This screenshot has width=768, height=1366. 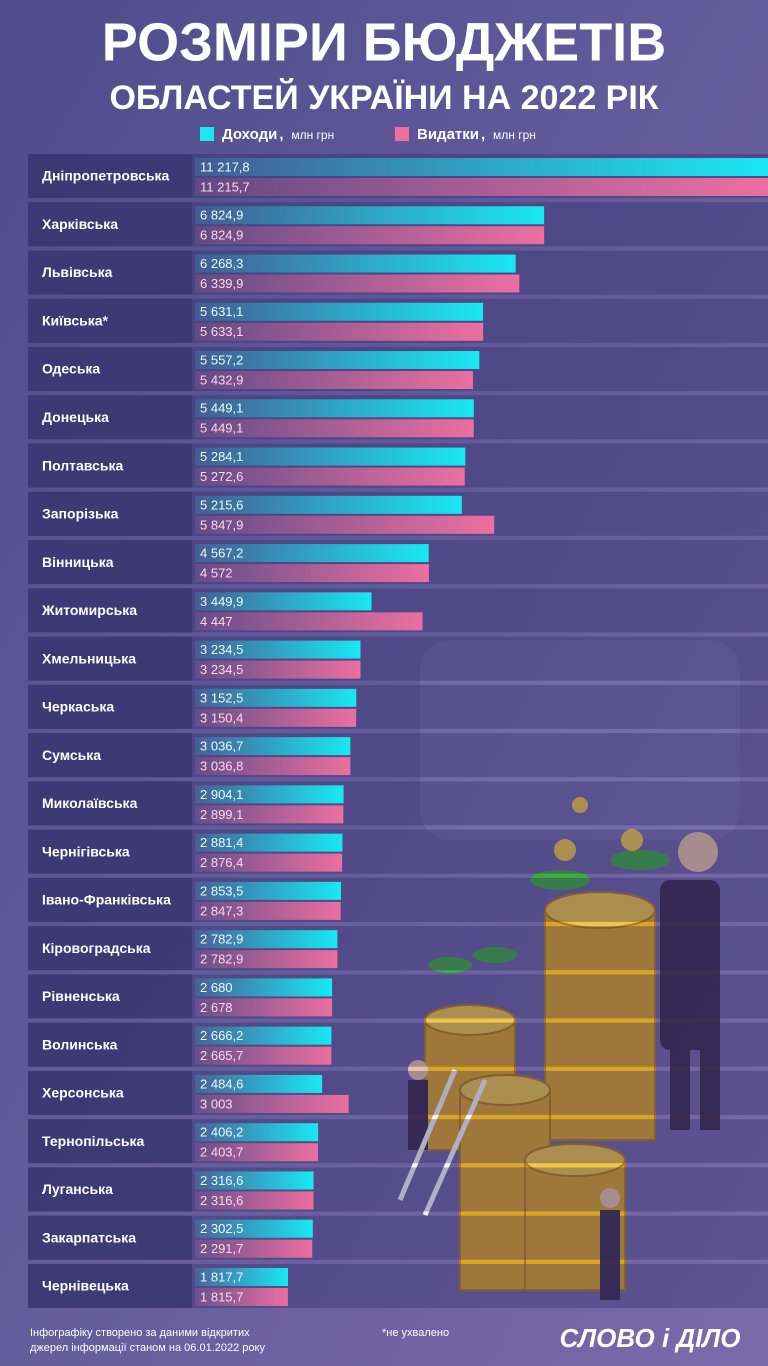 What do you see at coordinates (415, 1333) in the screenshot?
I see `footnote: *не ухвалено` at bounding box center [415, 1333].